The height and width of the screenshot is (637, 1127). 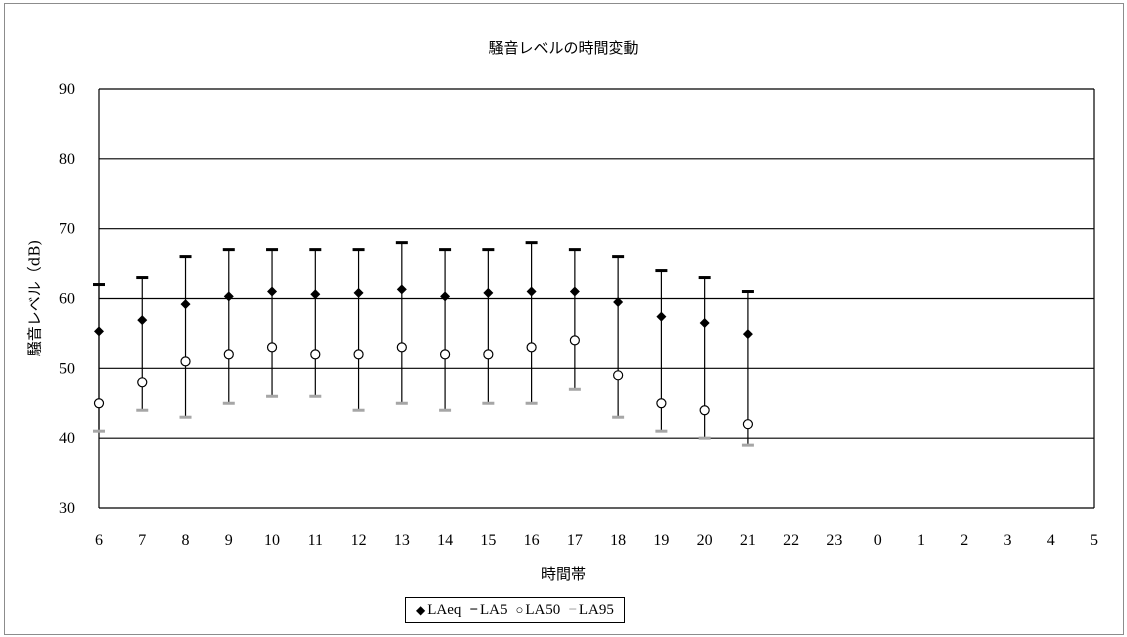 What do you see at coordinates (67, 229) in the screenshot?
I see `y-tick-label-70: 70` at bounding box center [67, 229].